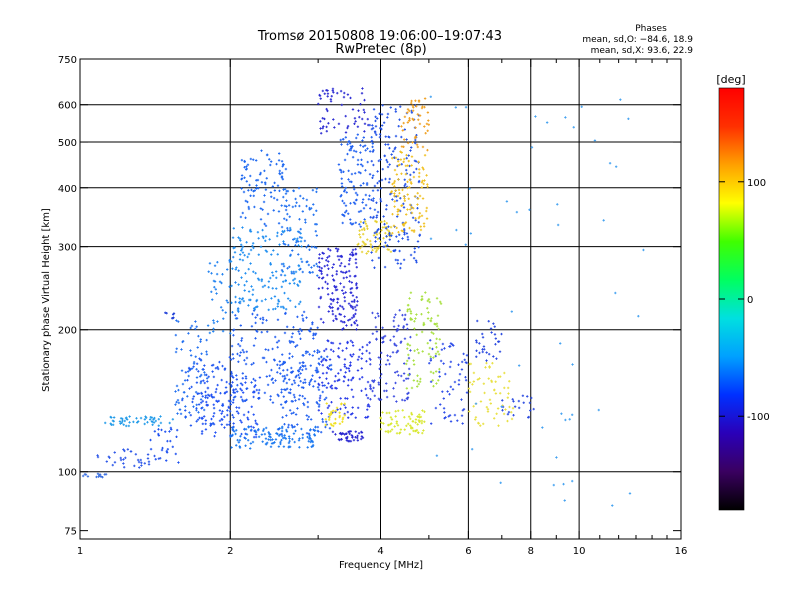  Describe the element at coordinates (730, 79) in the screenshot. I see `colorbar-label: [deg]` at that location.